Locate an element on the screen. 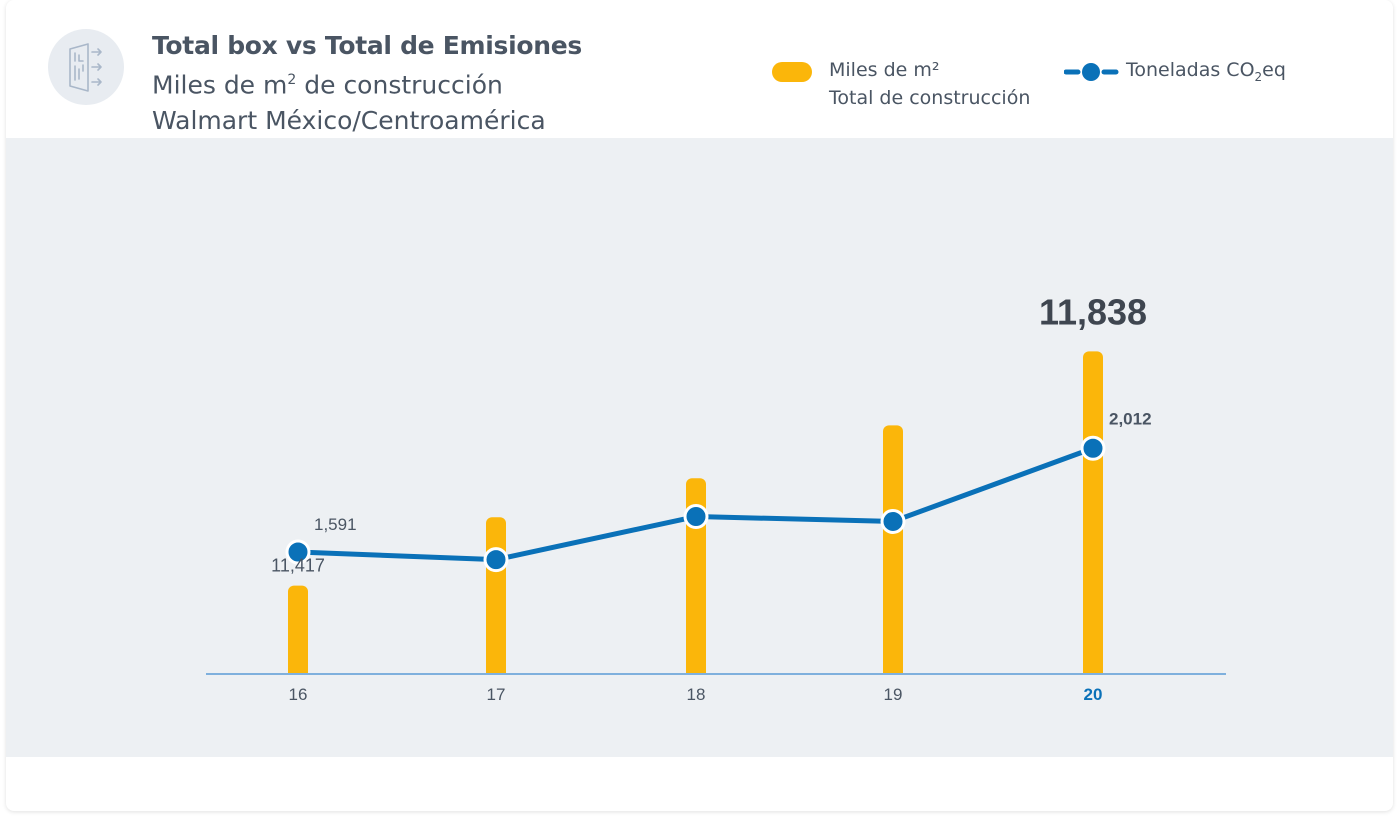  legend-line-swatch is located at coordinates (1091, 72).